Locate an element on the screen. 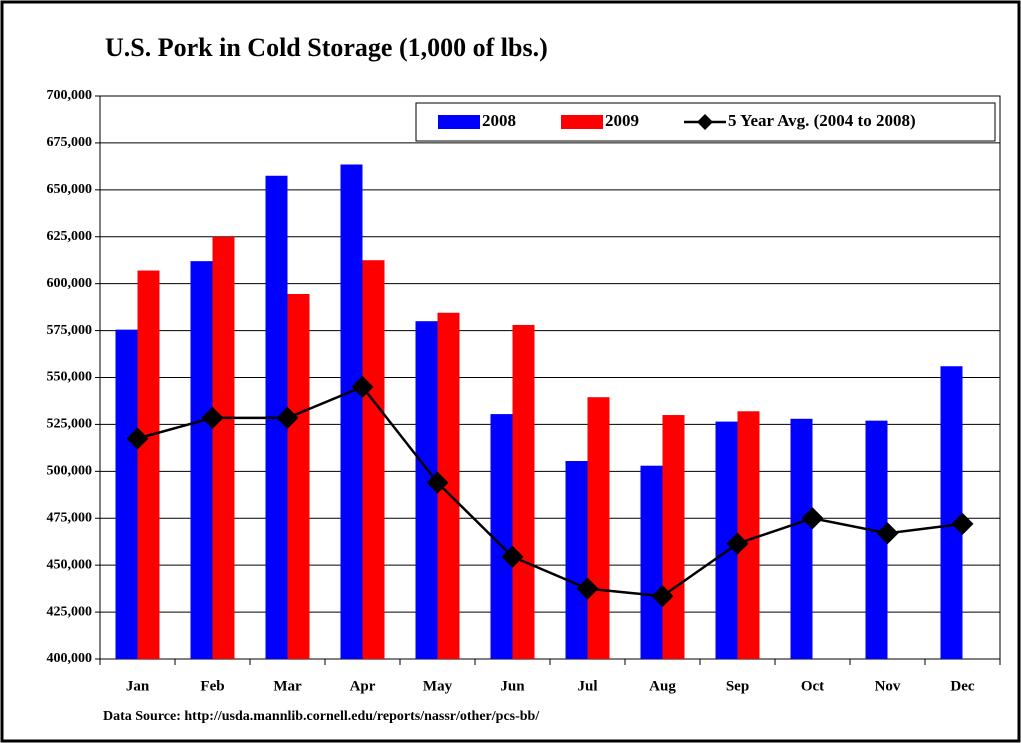  x-tick-label: Jun is located at coordinates (512, 686).